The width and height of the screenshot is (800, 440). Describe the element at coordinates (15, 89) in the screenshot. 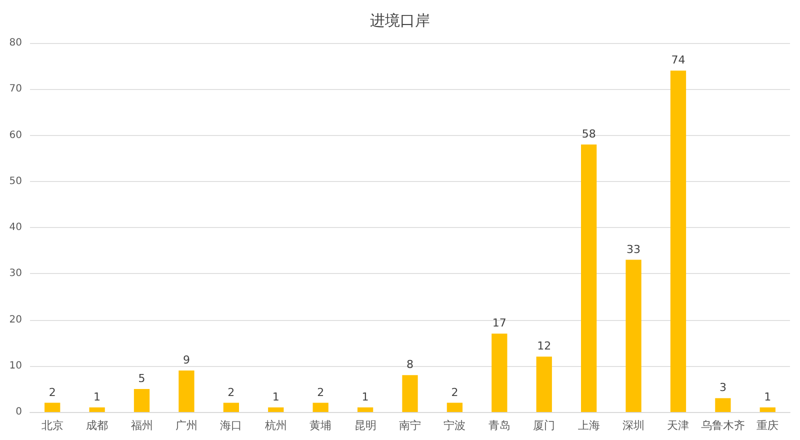

I see `y-tick-label: 70` at that location.